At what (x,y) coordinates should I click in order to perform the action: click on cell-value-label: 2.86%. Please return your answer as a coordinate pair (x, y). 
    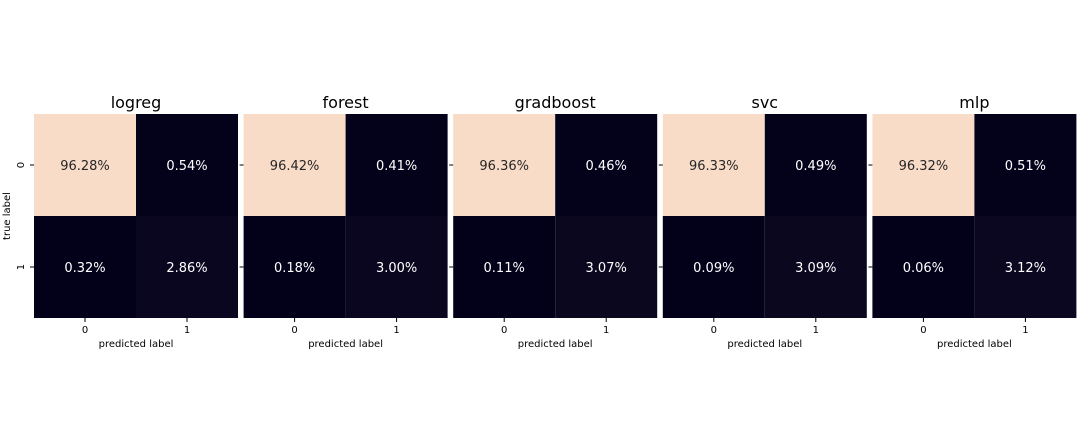
    Looking at the image, I should click on (186, 268).